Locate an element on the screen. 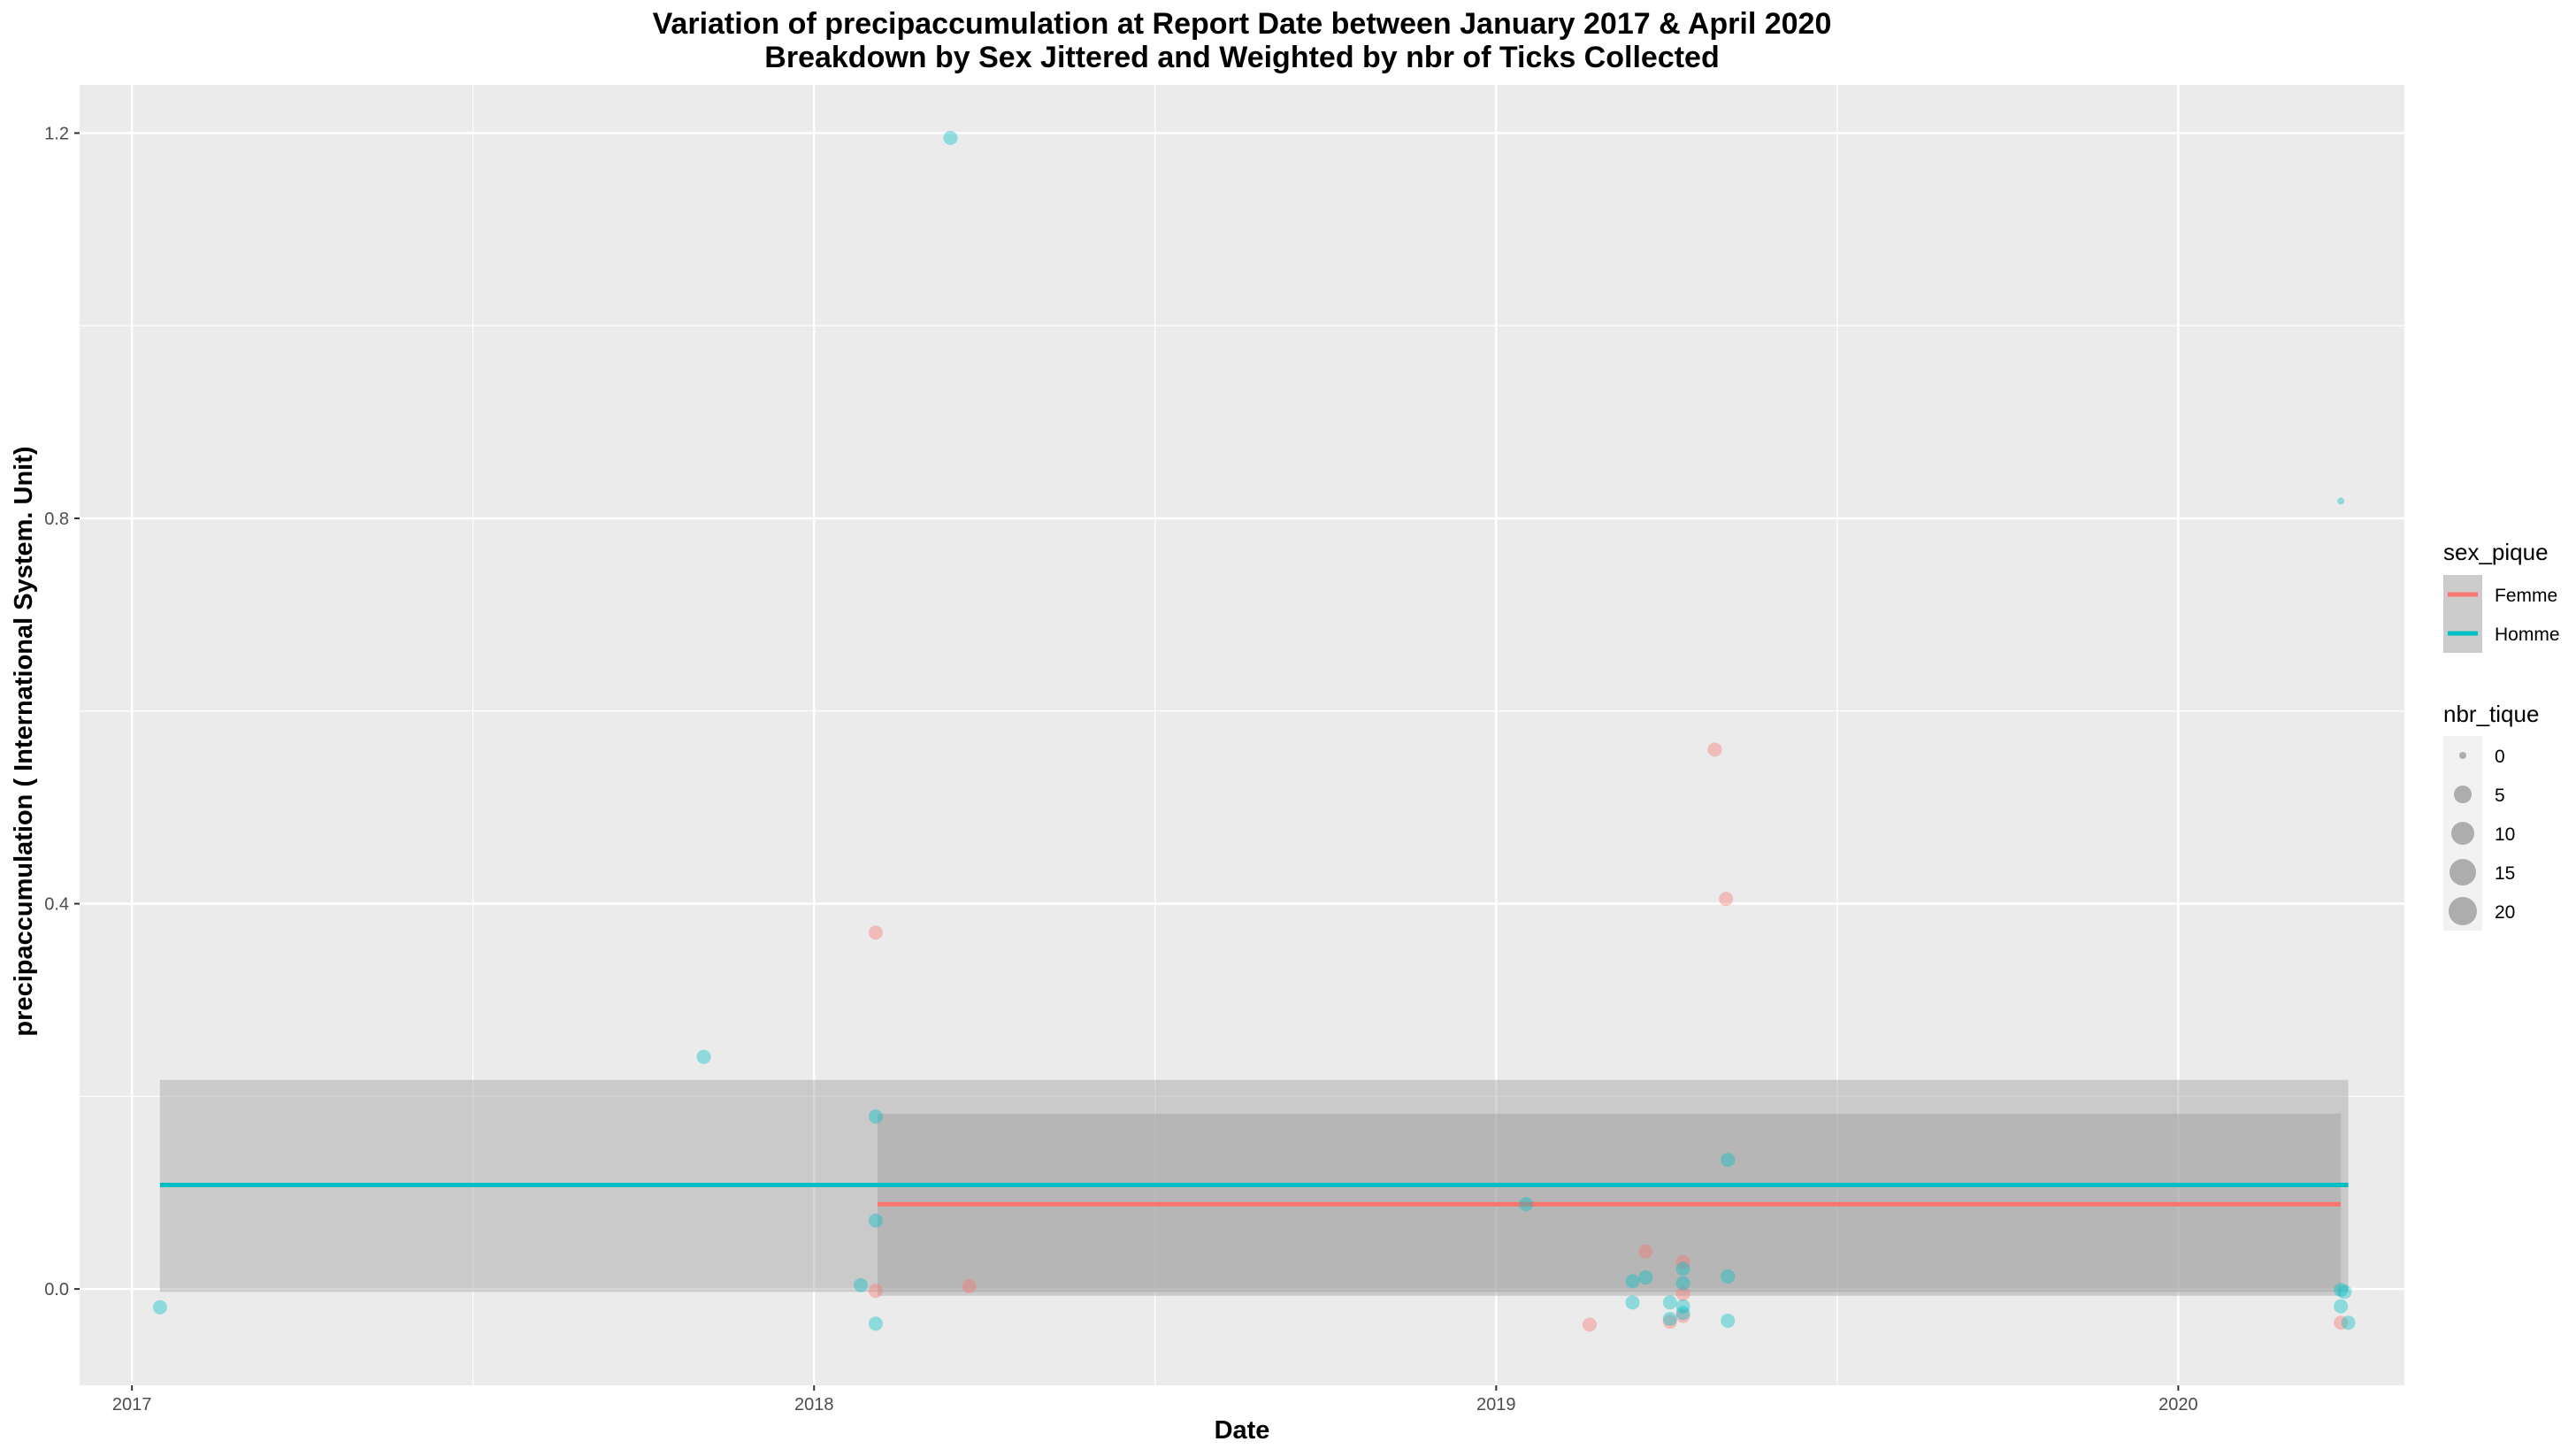 This screenshot has width=2576, height=1449. legend-size-title: nbr_tique is located at coordinates (2491, 714).